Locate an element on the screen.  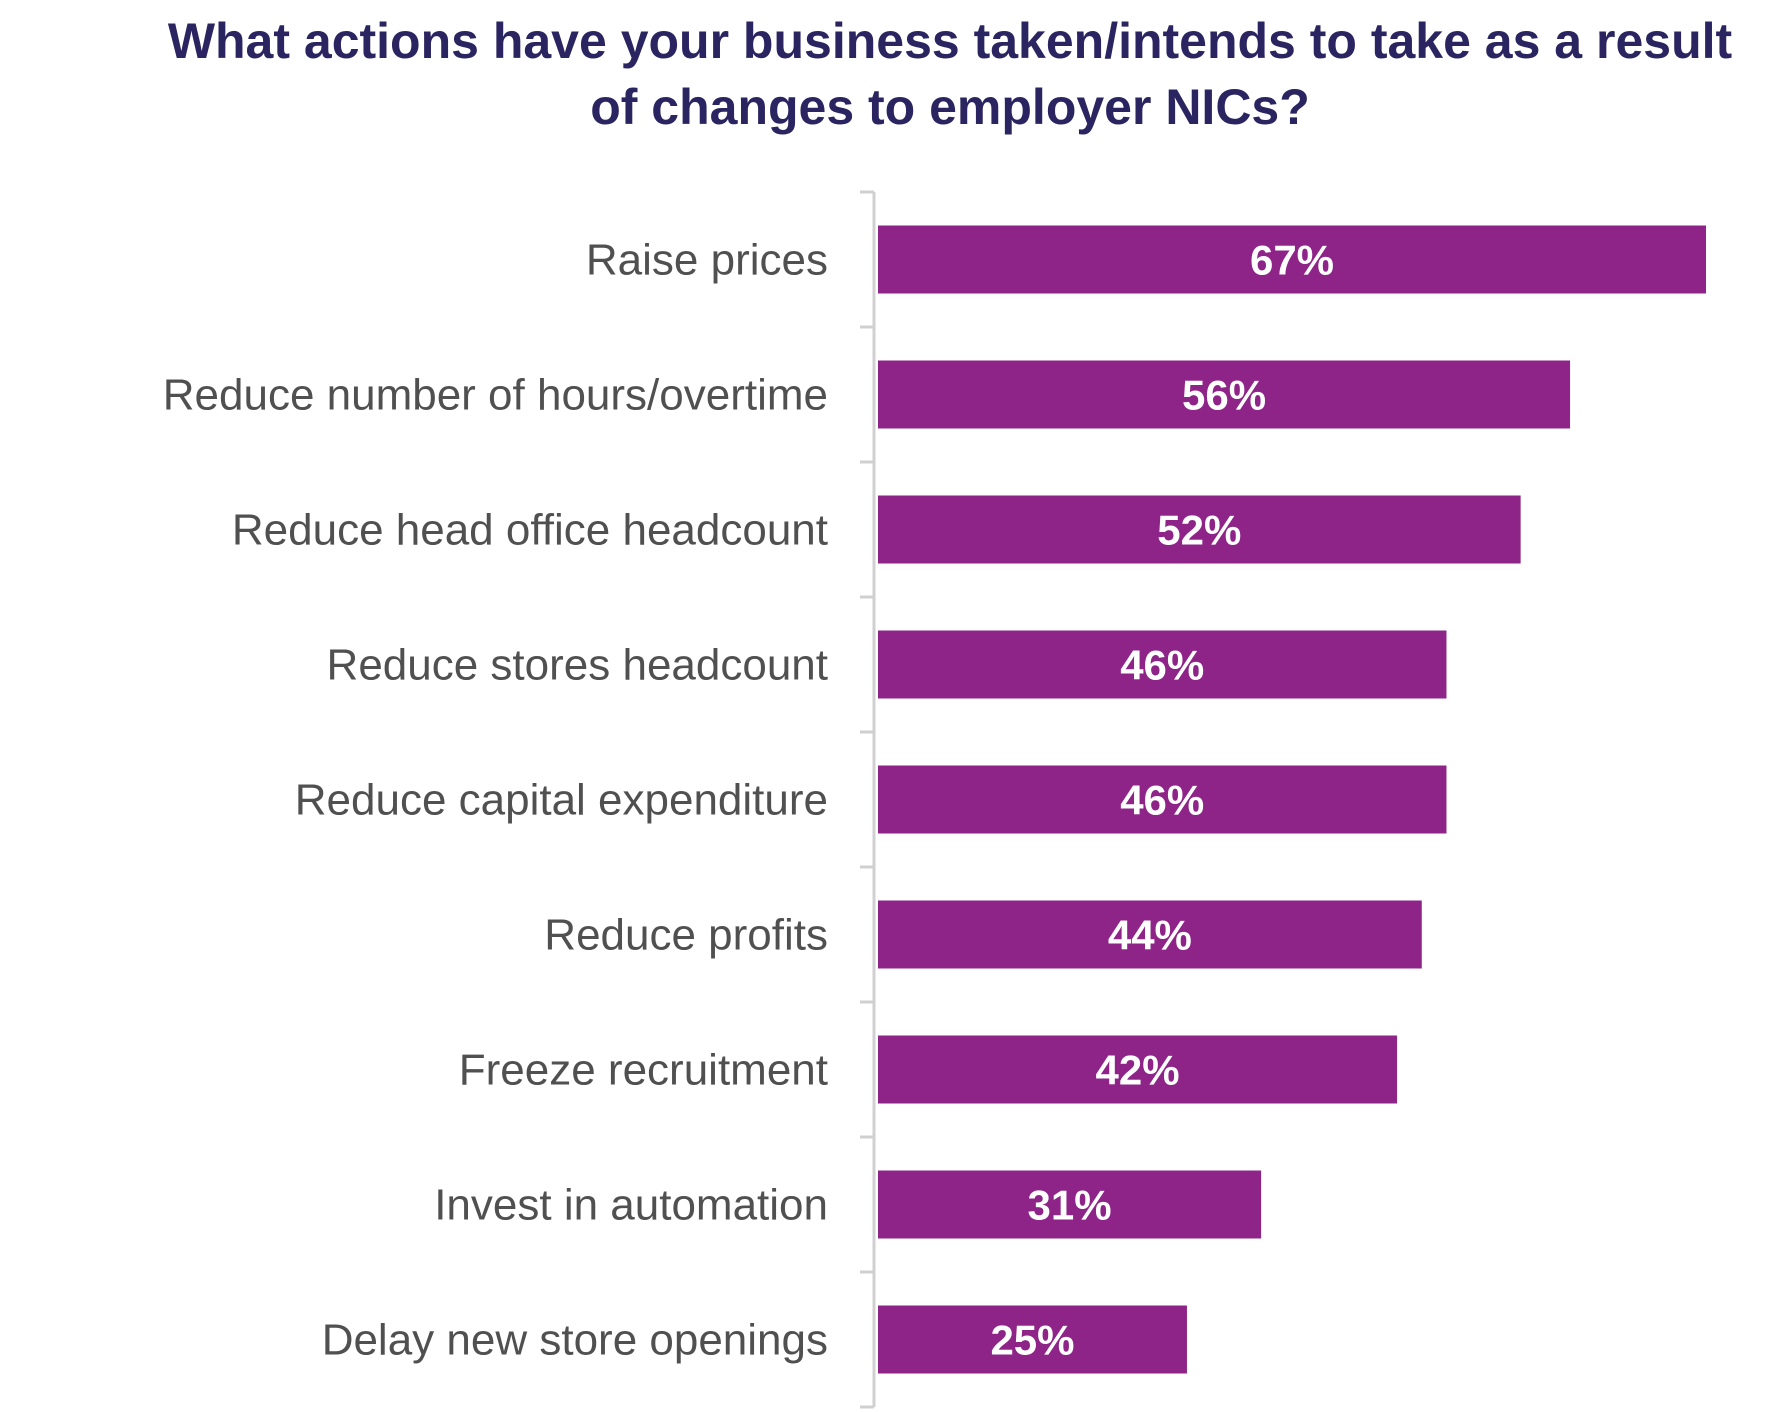
bar-value-label: 56% is located at coordinates (1224, 395).